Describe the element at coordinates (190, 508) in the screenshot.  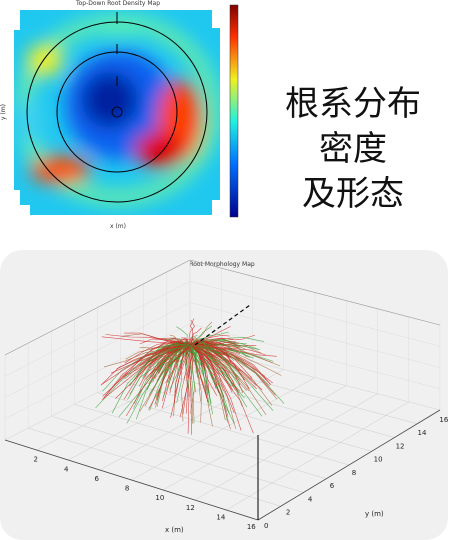
I see `x-tick-label: 12` at that location.